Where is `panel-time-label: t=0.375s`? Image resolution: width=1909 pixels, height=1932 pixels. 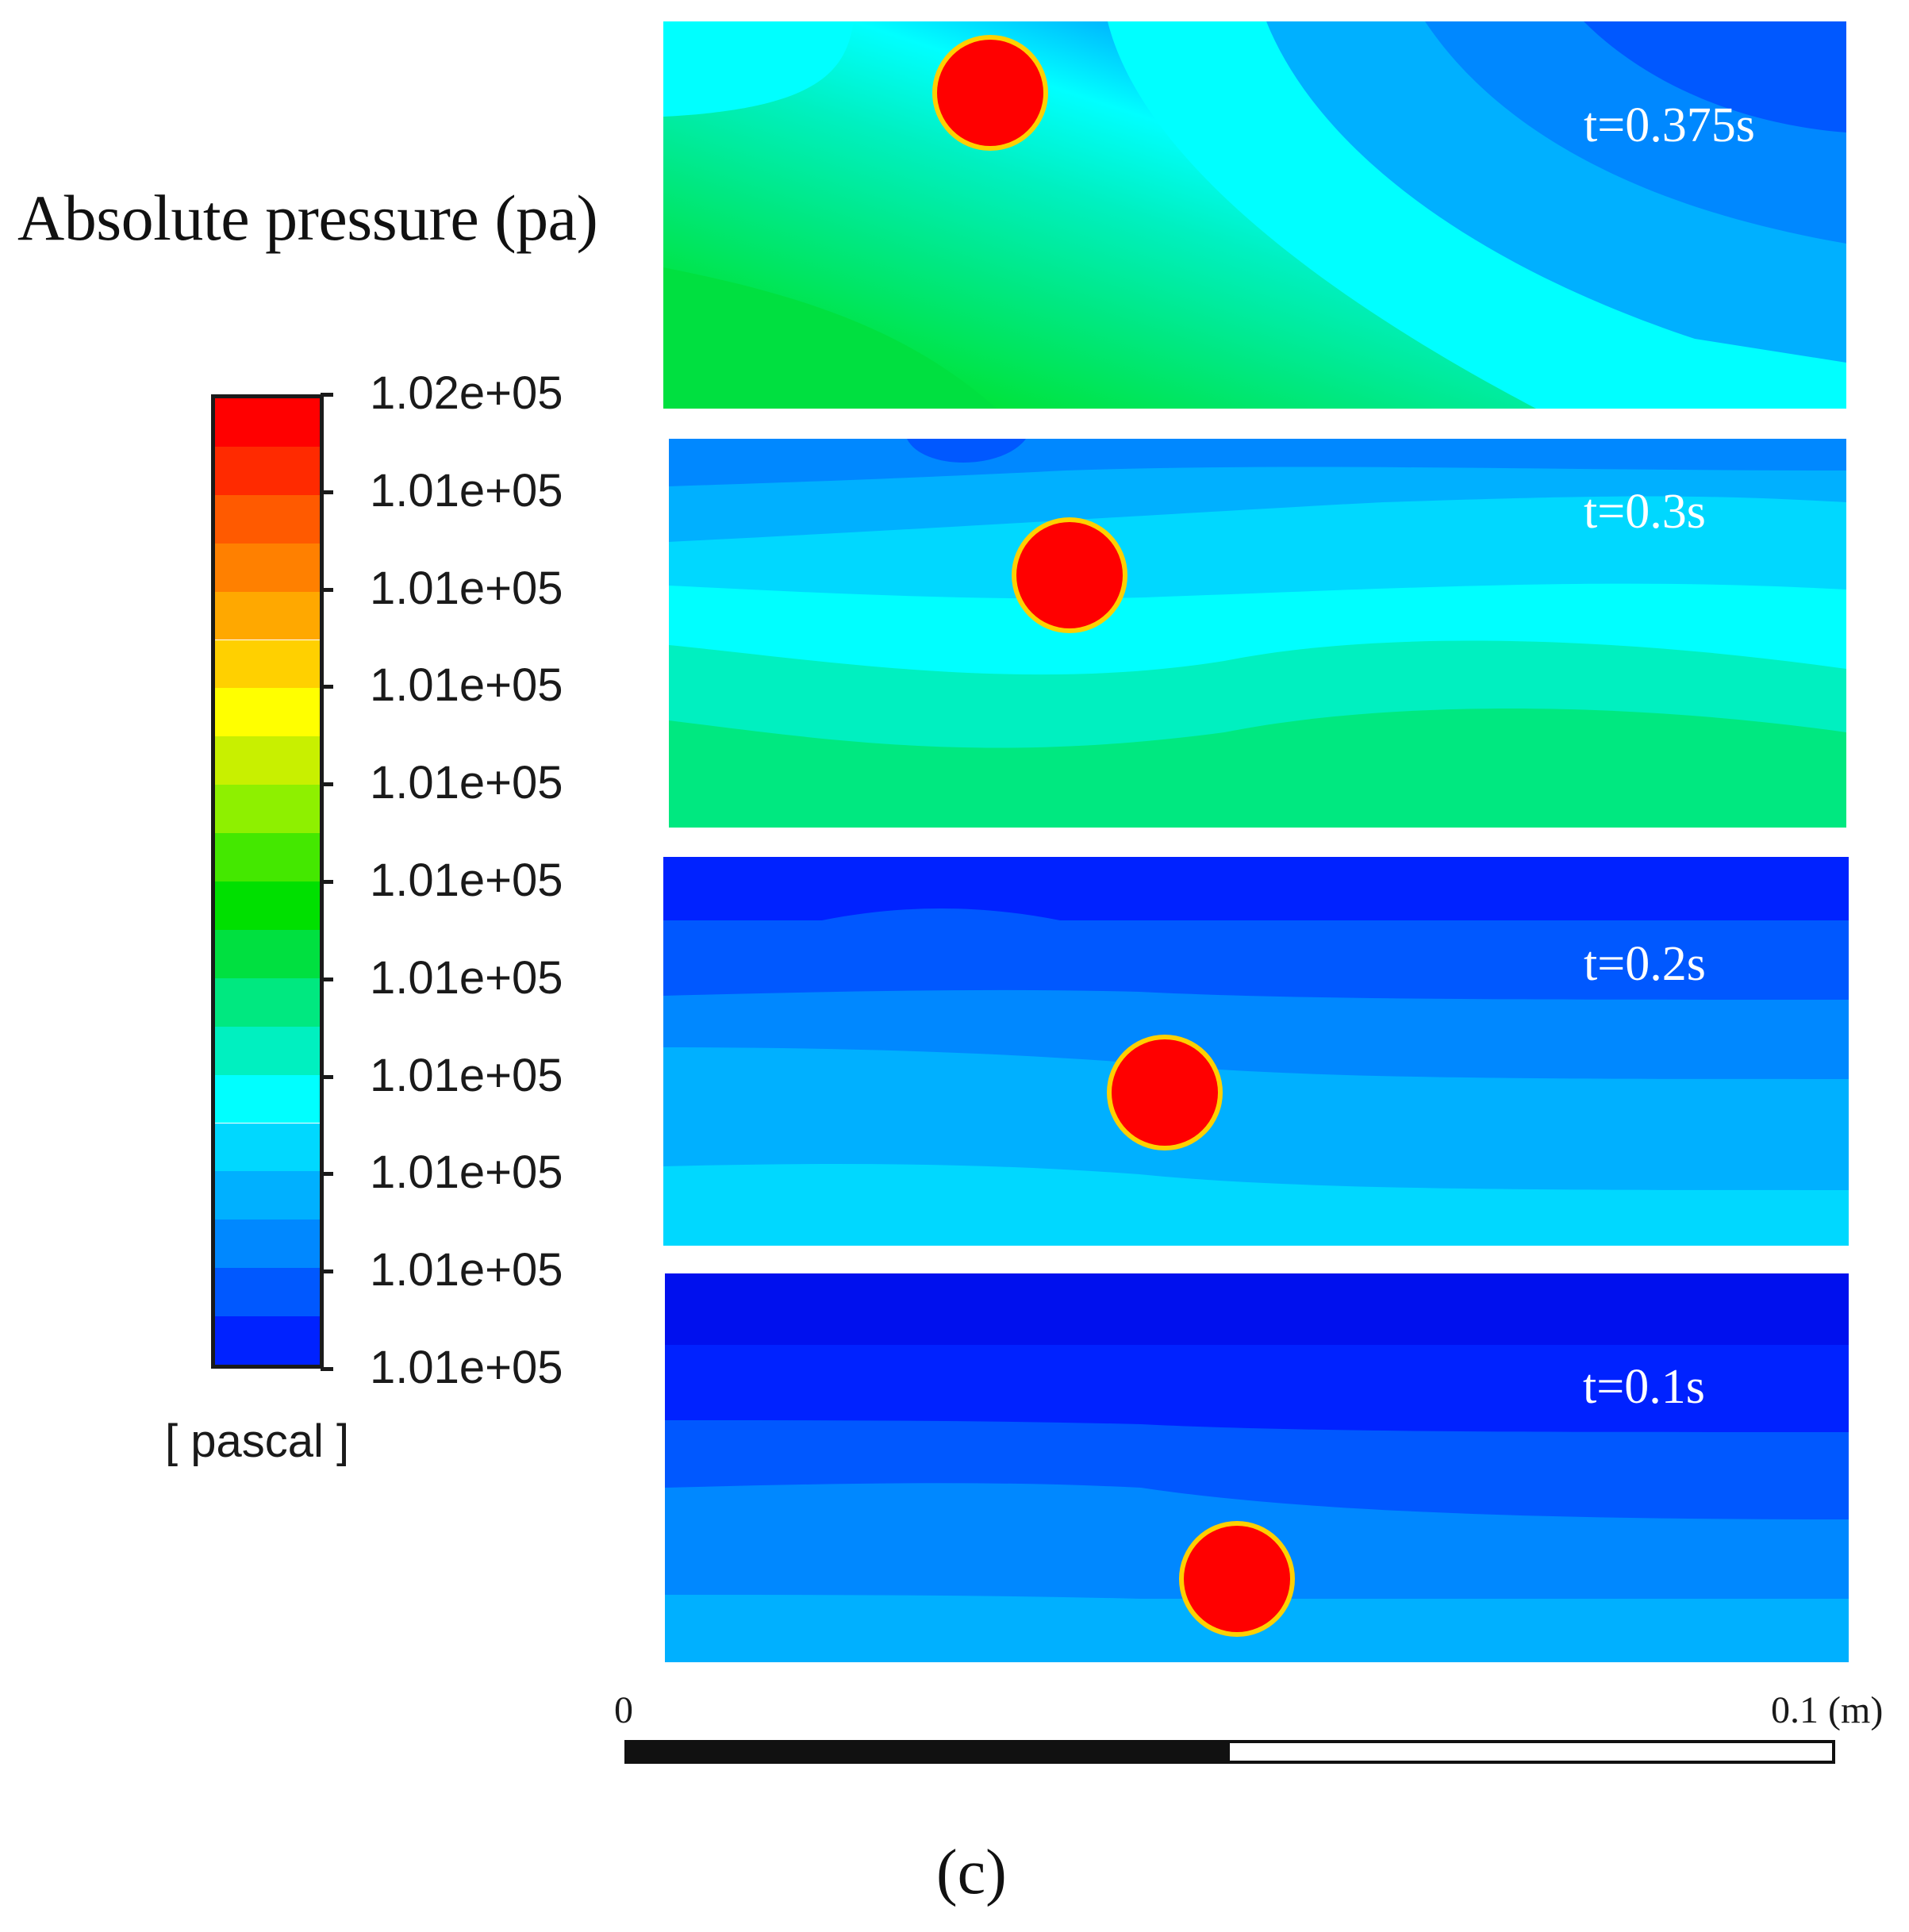 panel-time-label: t=0.375s is located at coordinates (1669, 125).